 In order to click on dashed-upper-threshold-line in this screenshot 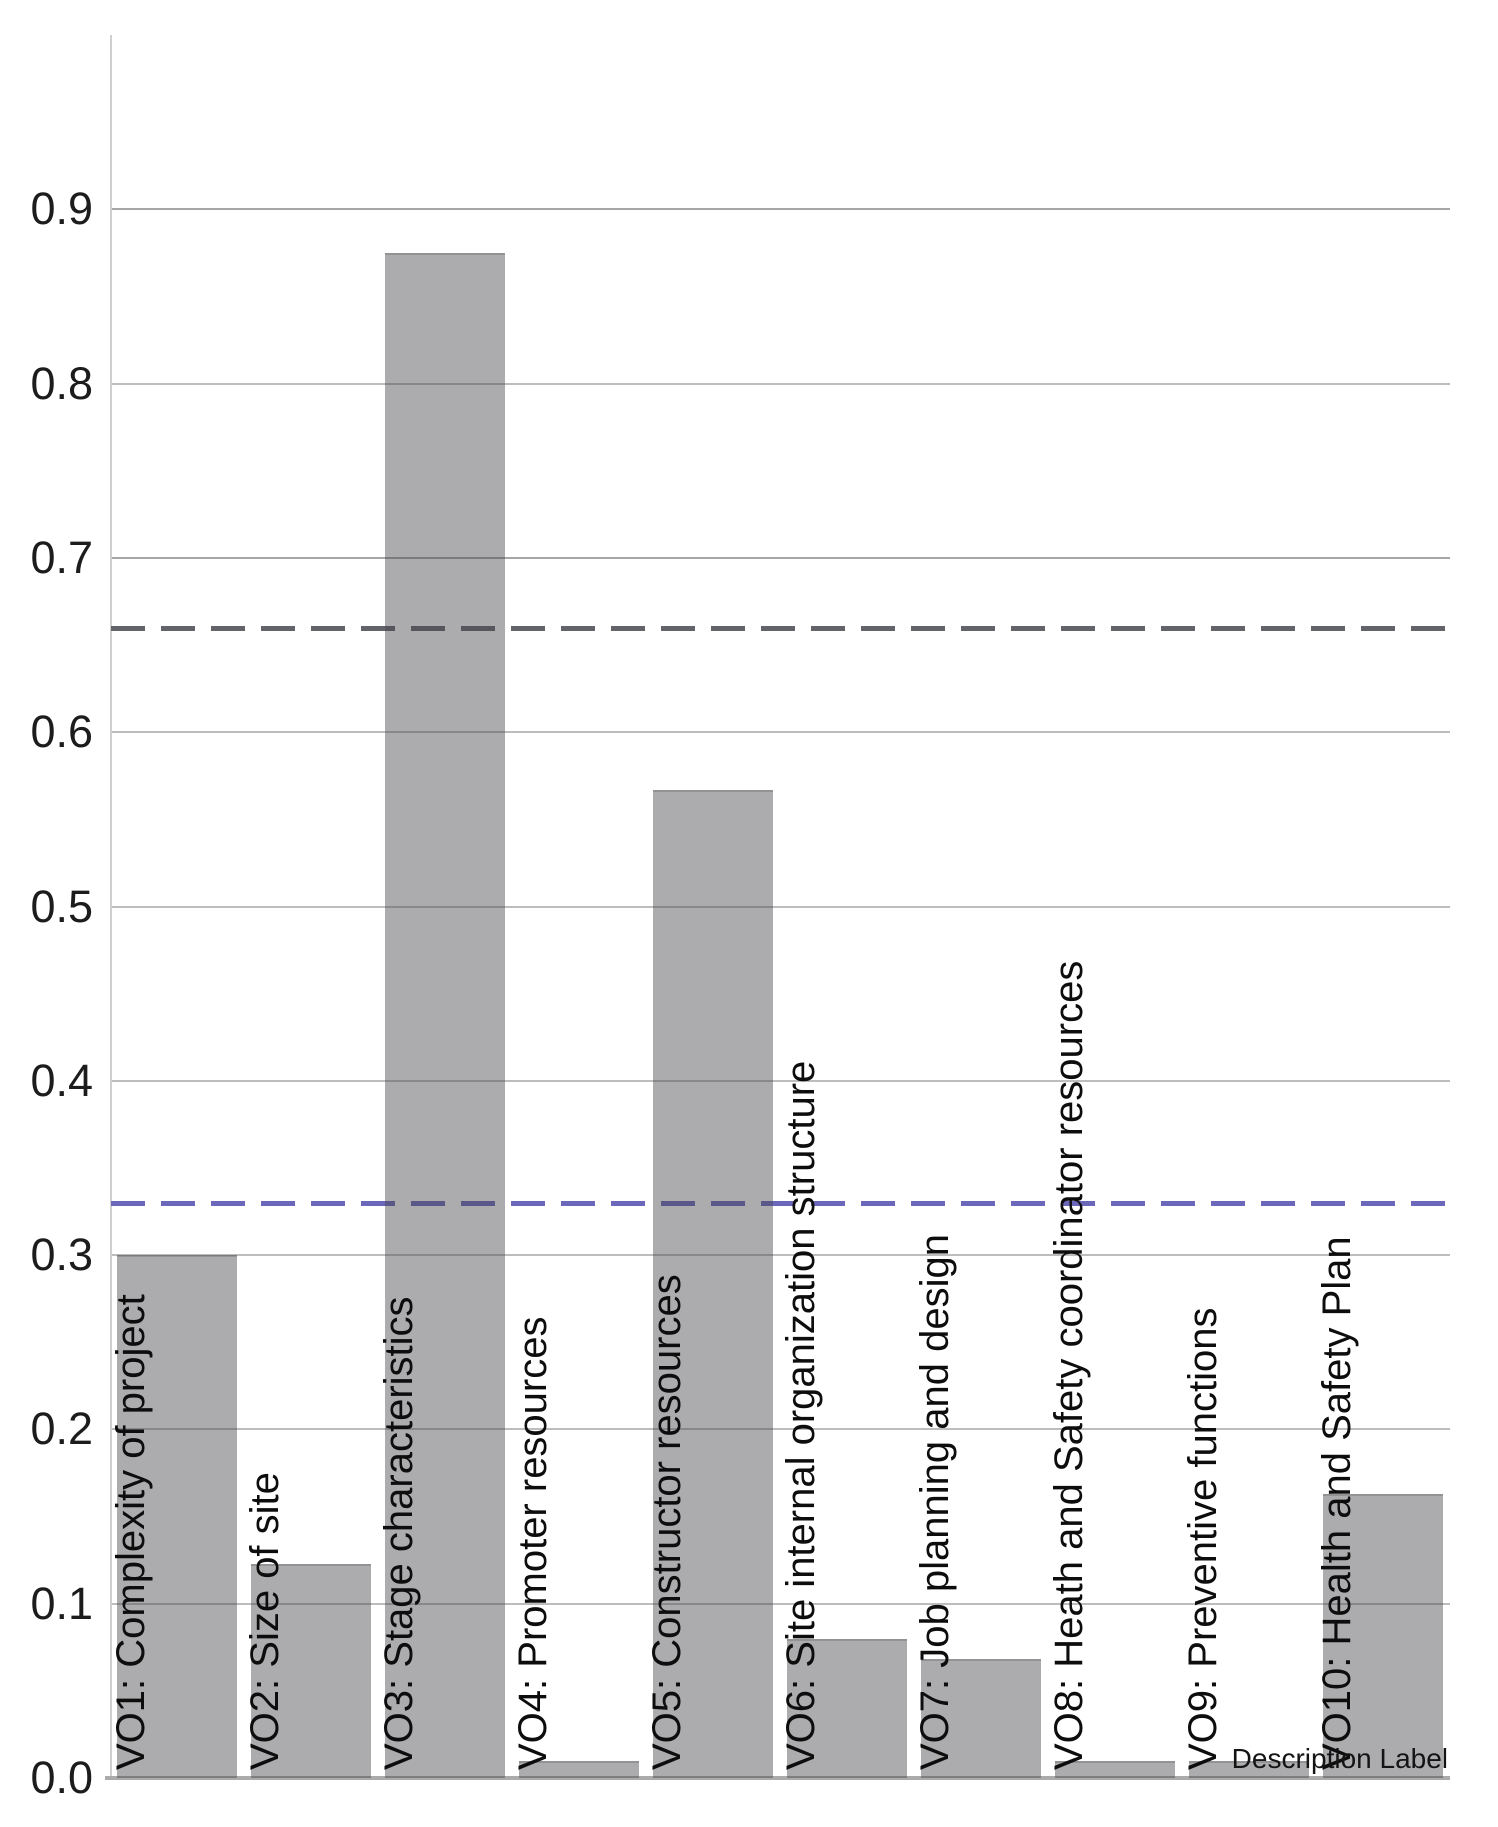, I will do `click(780, 628)`.